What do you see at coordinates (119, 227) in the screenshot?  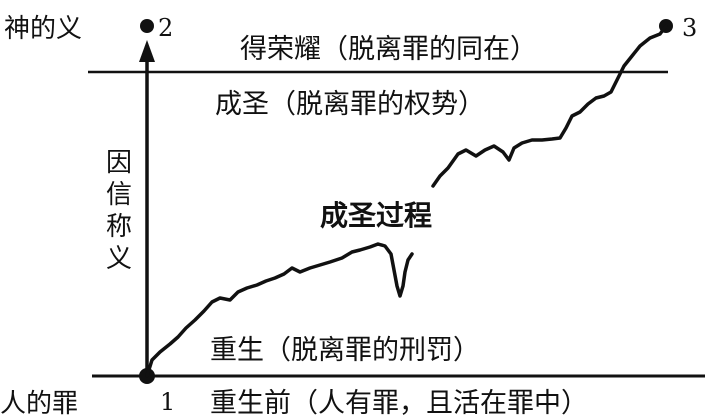 I see `axis-label-char-3: 称` at bounding box center [119, 227].